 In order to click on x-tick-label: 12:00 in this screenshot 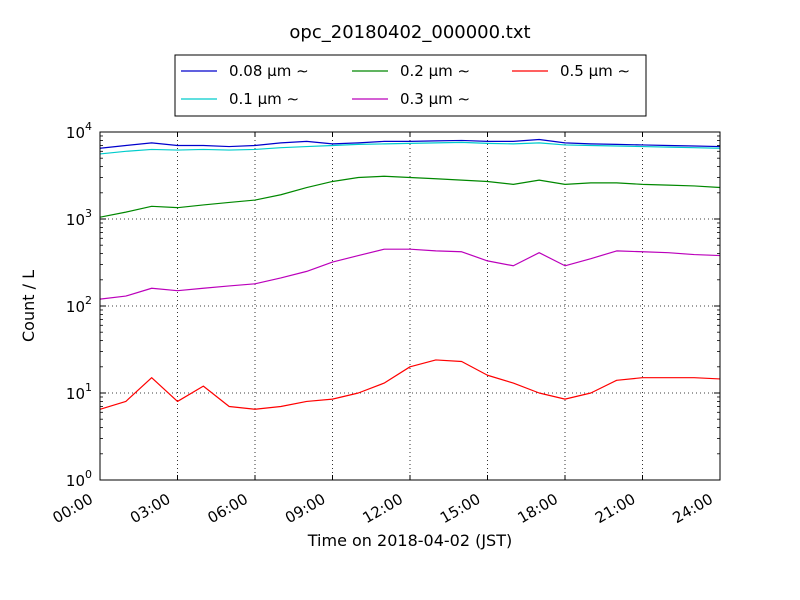, I will do `click(383, 508)`.